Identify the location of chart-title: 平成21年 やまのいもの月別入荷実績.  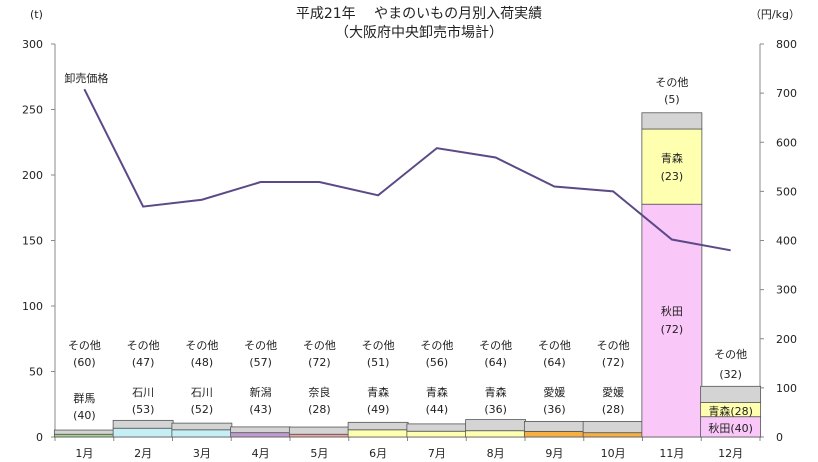
(419, 14).